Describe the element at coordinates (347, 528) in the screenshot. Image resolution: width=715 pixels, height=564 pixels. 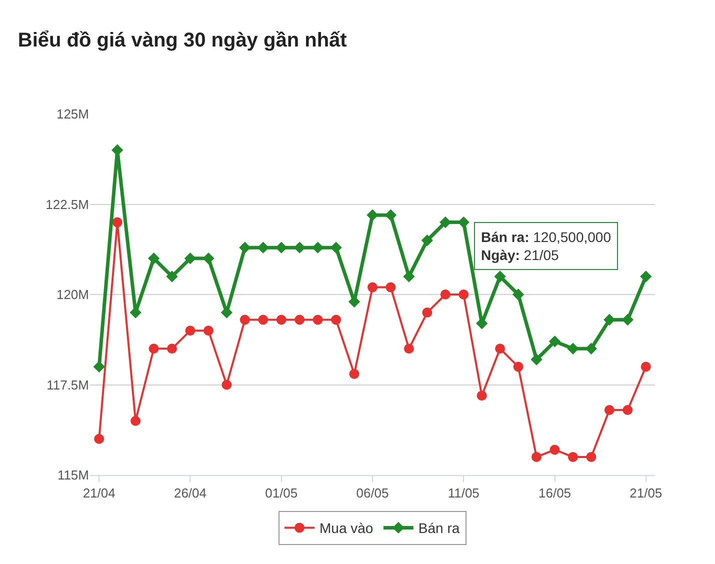
I see `legend-label: Mua vào` at that location.